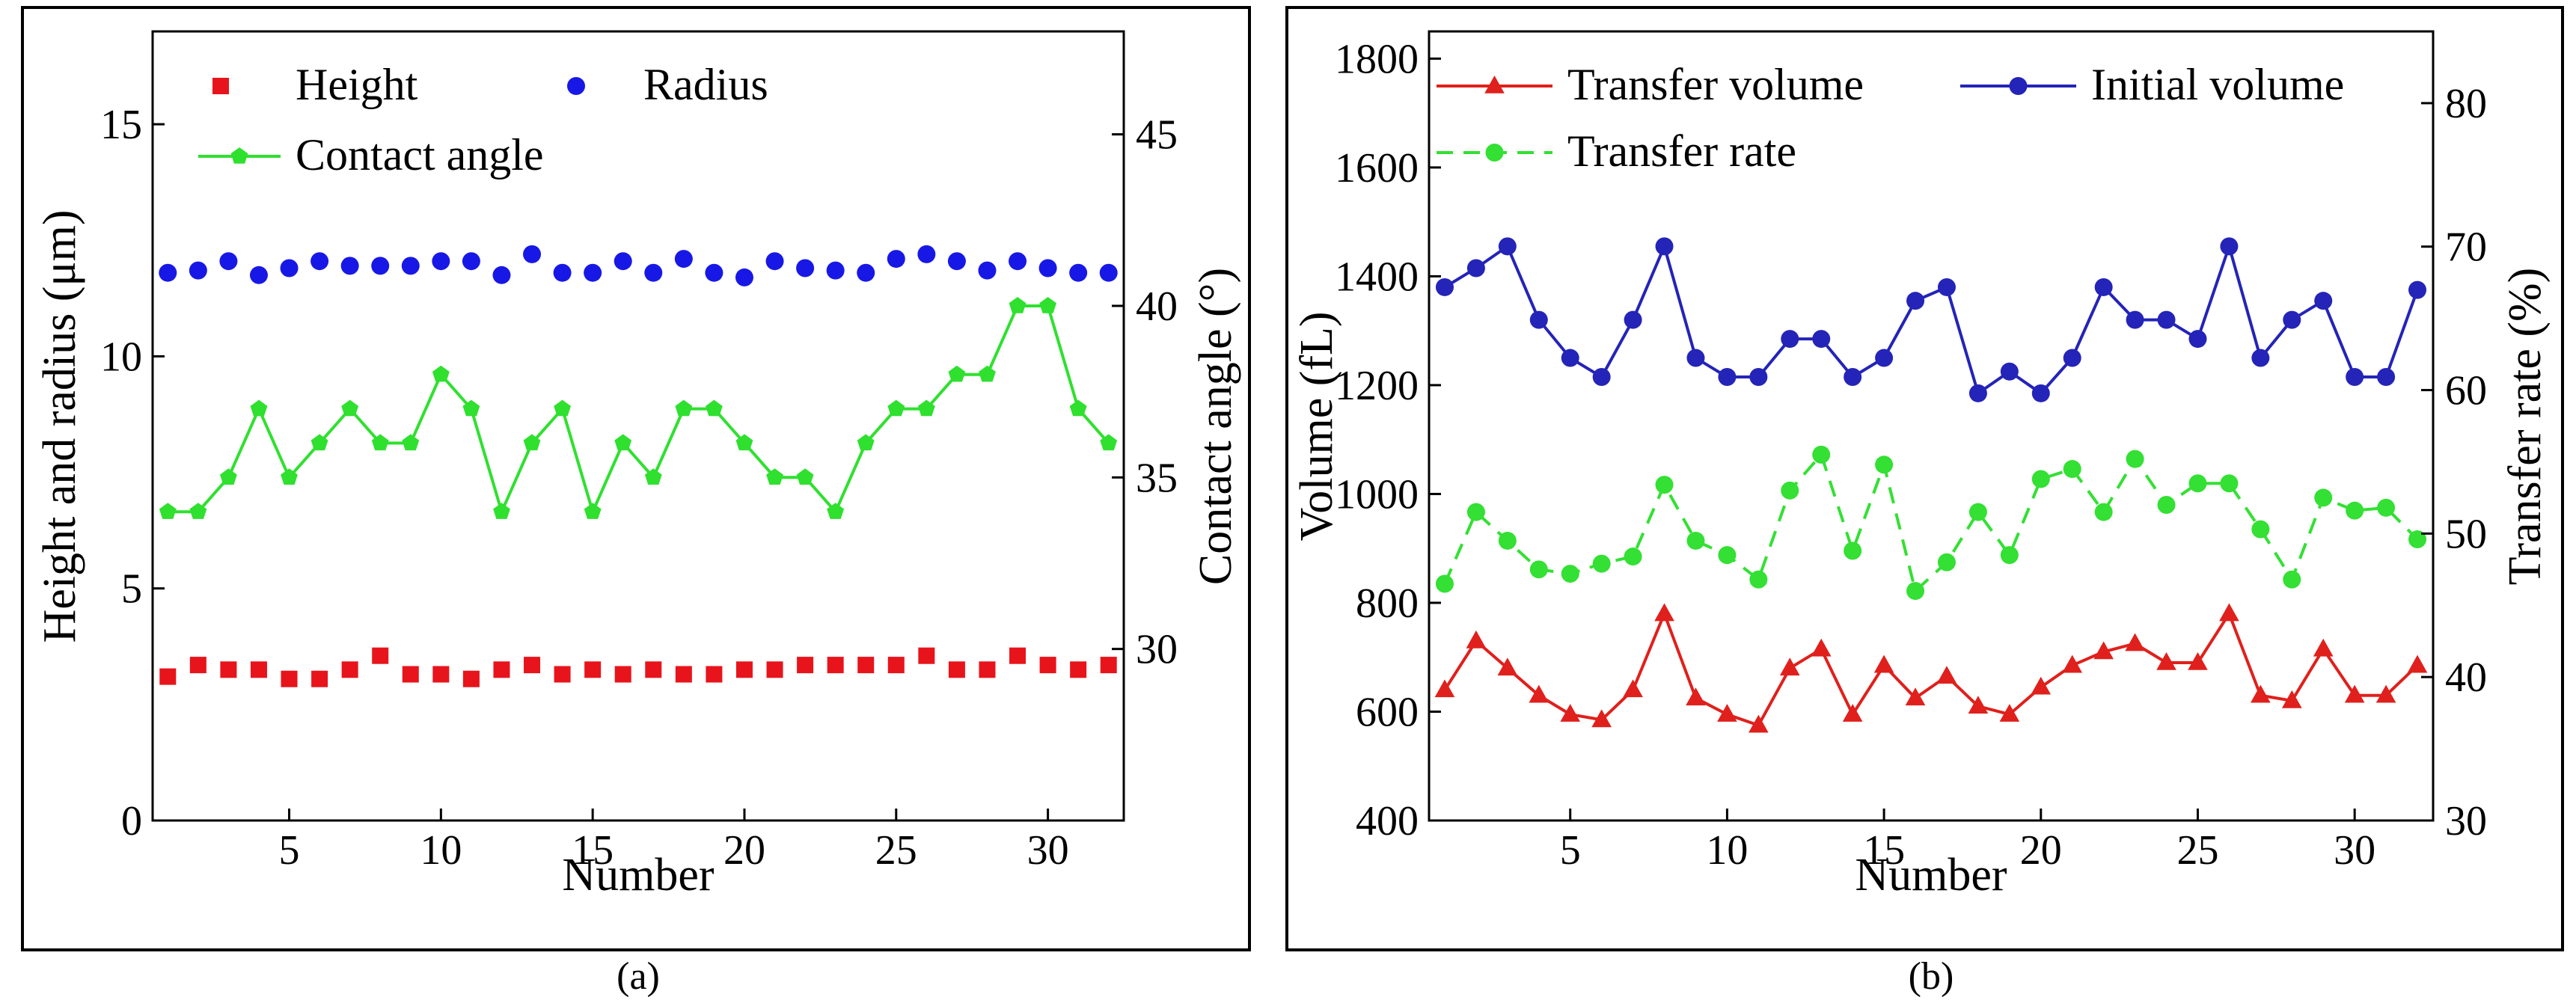 This screenshot has height=1006, width=2576. Describe the element at coordinates (896, 850) in the screenshot. I see `x-tick-label: 25` at that location.